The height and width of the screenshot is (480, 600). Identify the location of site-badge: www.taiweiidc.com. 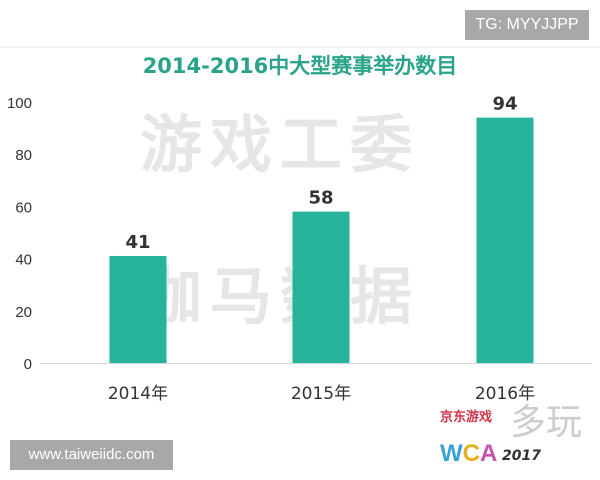
(91, 455).